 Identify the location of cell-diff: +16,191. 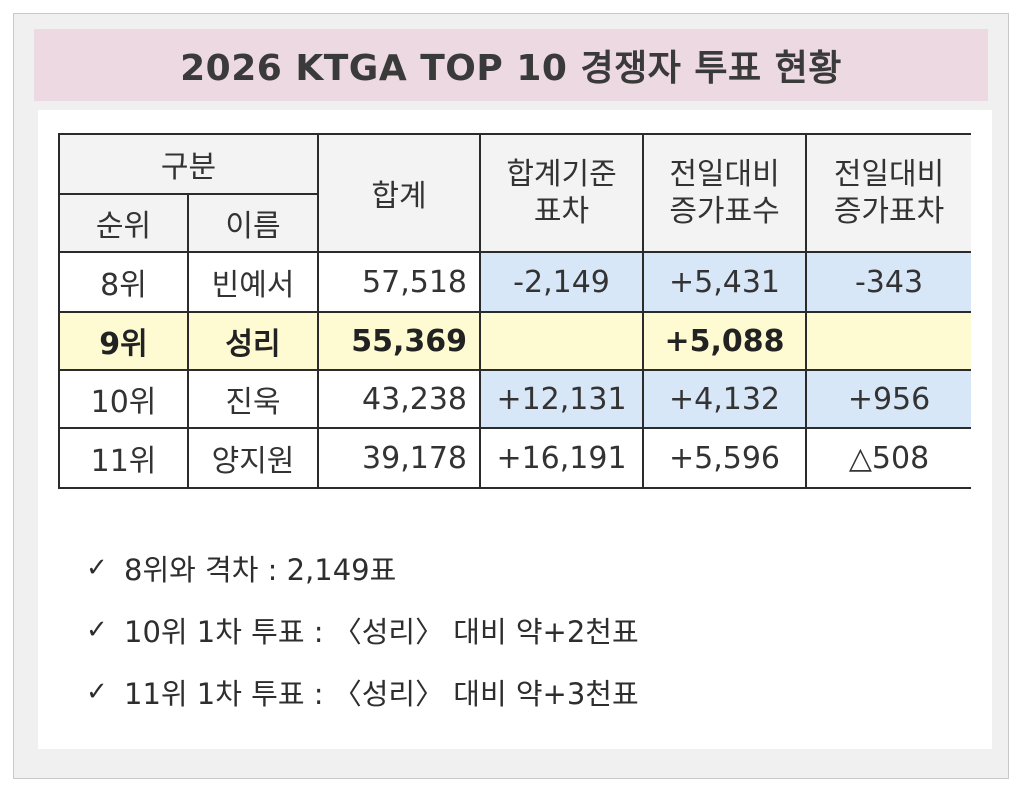
(561, 458).